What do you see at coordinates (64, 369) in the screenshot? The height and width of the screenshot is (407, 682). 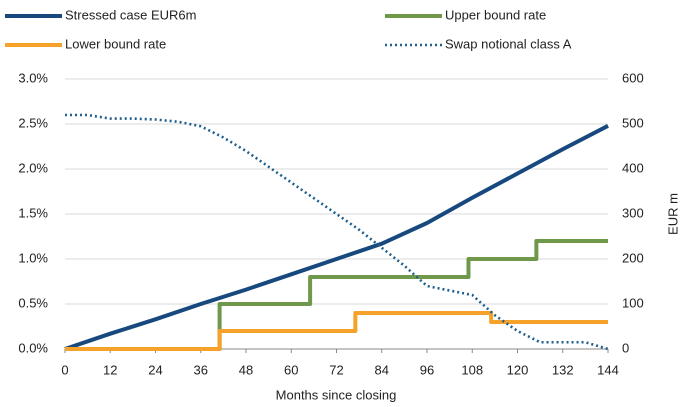 I see `x-tick-label: 0` at bounding box center [64, 369].